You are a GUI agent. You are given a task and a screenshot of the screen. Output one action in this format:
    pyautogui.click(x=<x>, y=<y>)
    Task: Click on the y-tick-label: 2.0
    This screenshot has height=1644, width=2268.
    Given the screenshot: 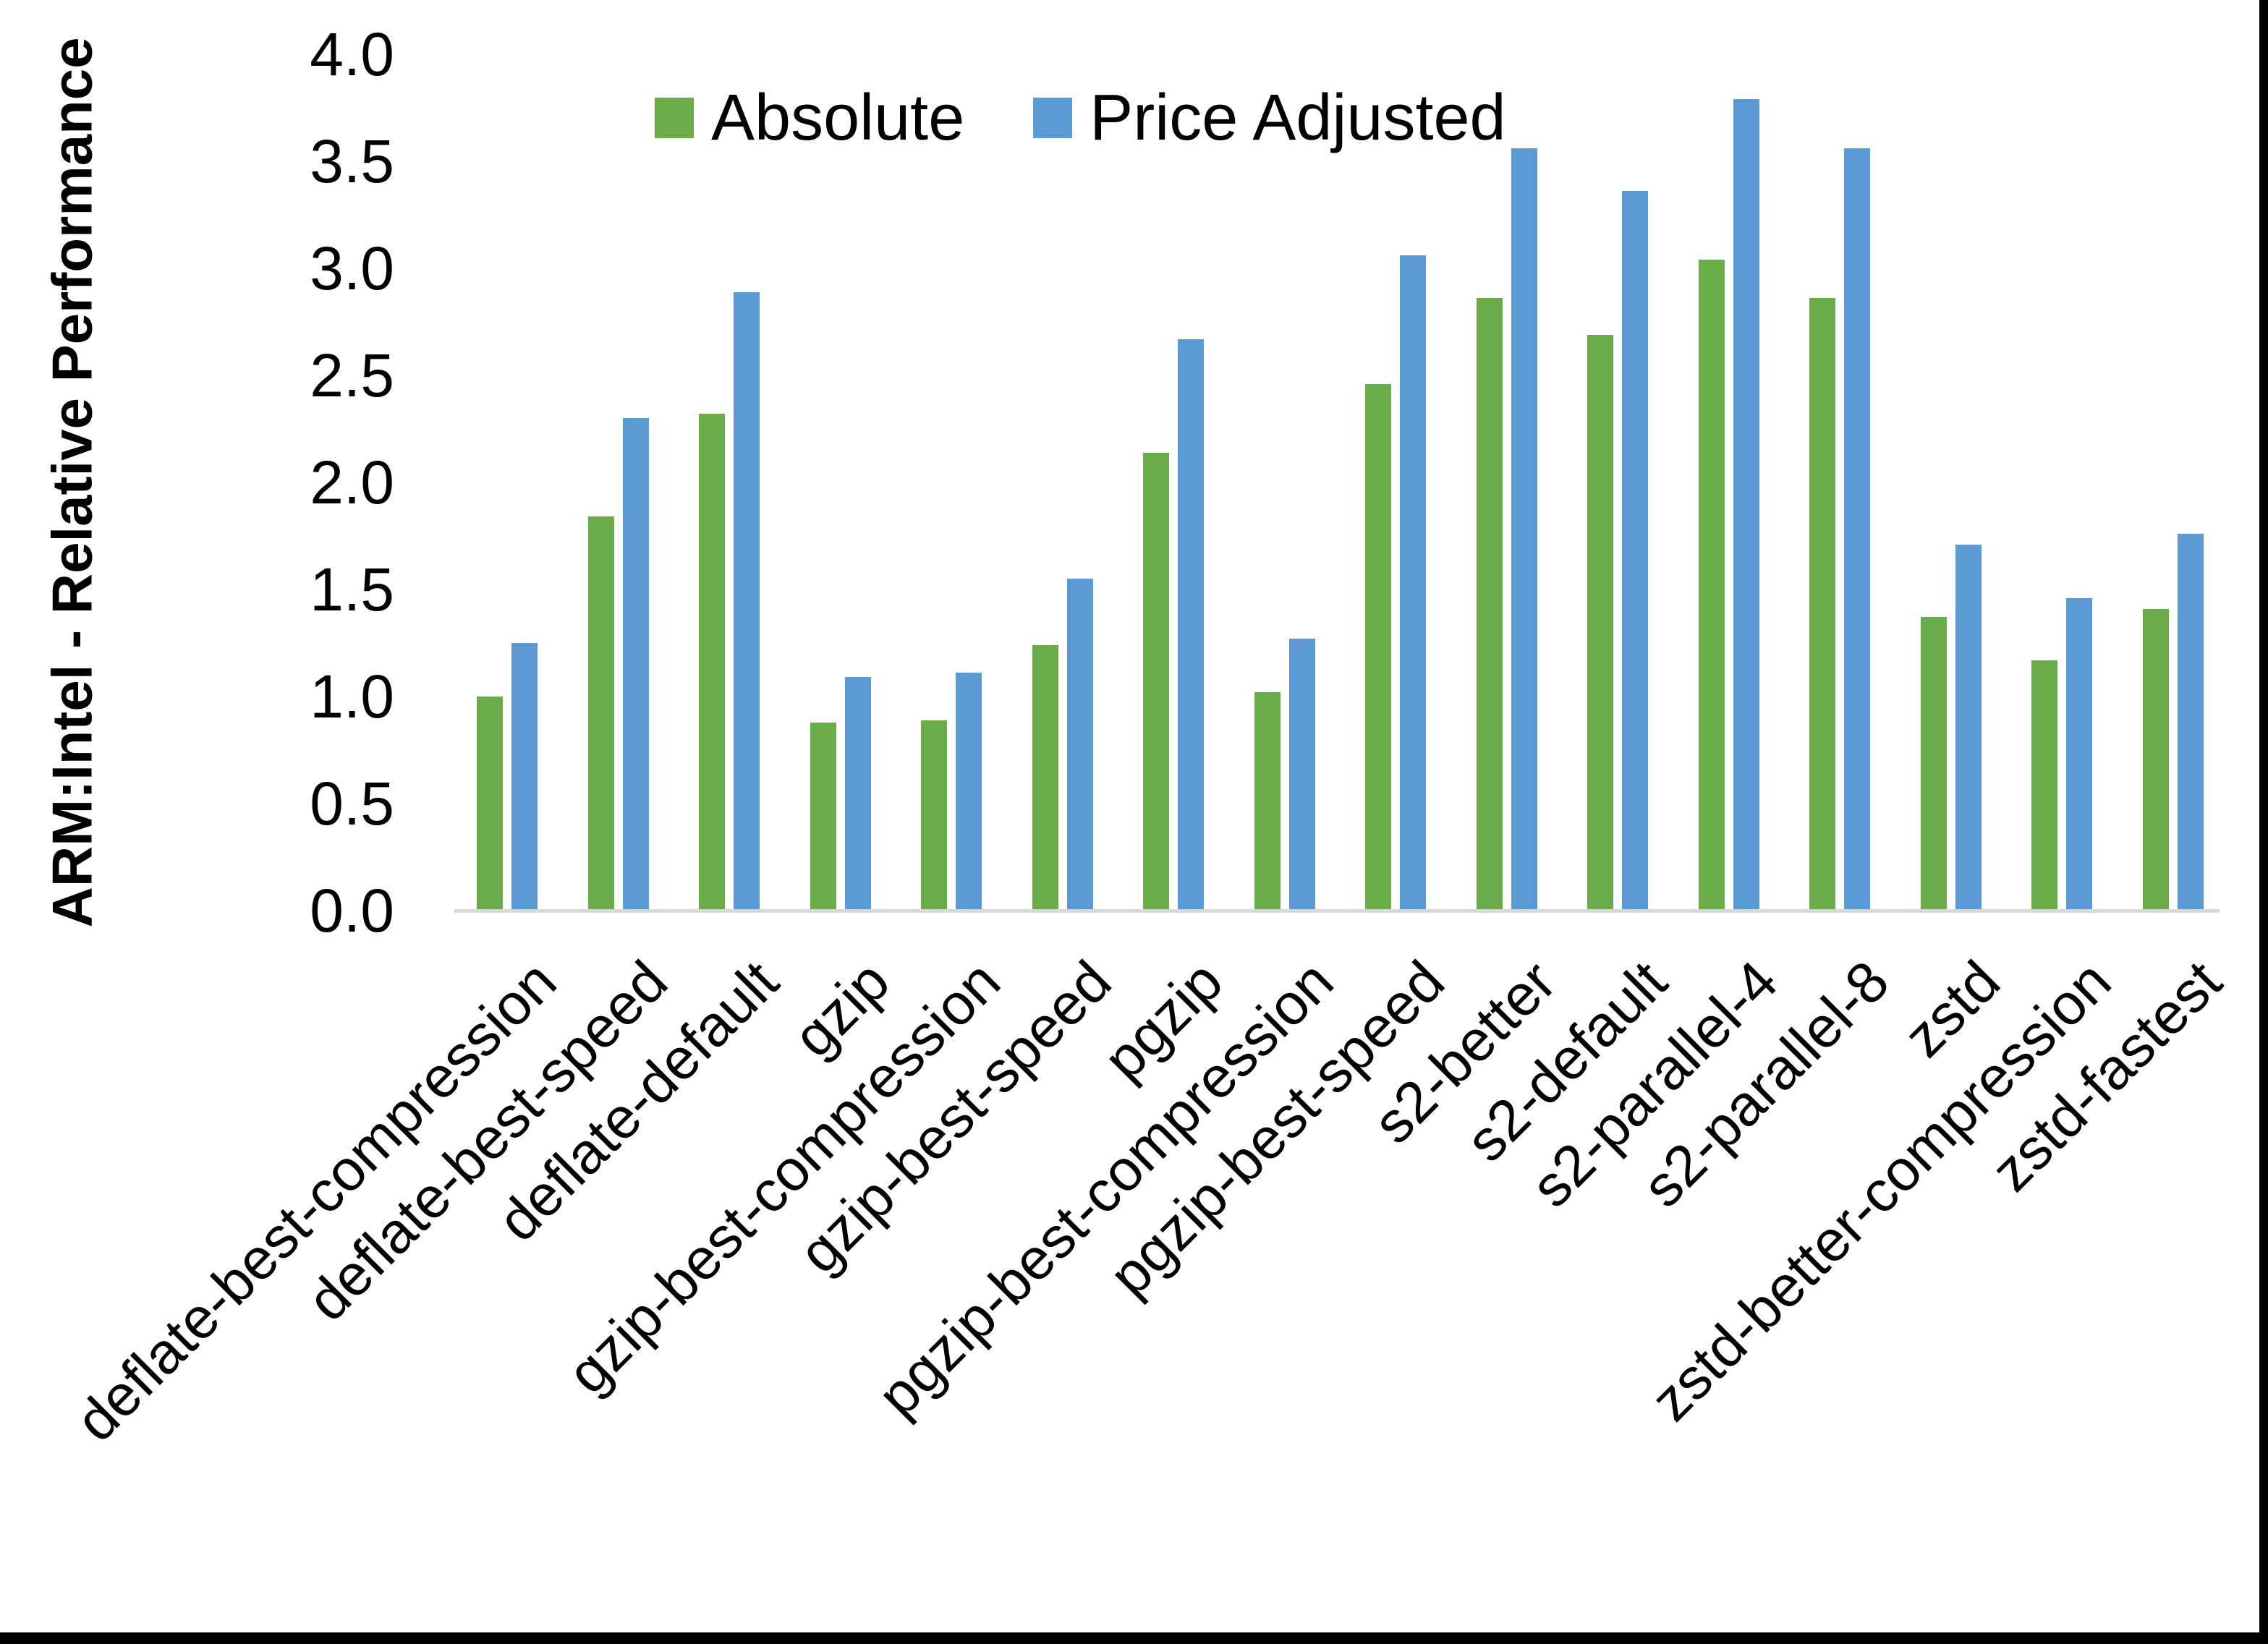 What is the action you would take?
    pyautogui.click(x=352, y=482)
    